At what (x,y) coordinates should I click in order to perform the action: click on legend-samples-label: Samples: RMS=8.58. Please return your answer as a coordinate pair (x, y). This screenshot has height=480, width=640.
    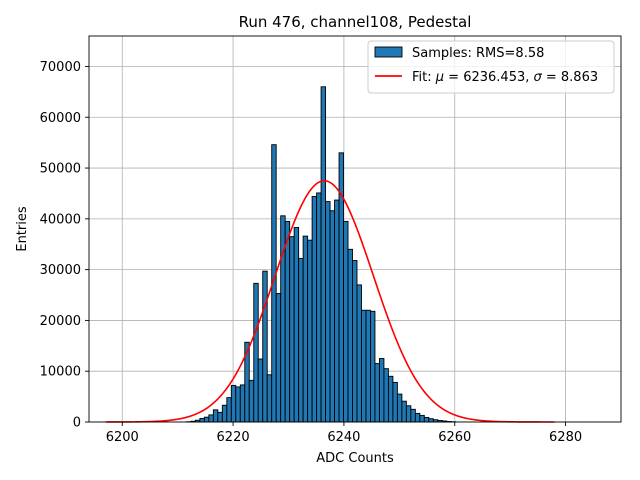
    Looking at the image, I should click on (478, 53).